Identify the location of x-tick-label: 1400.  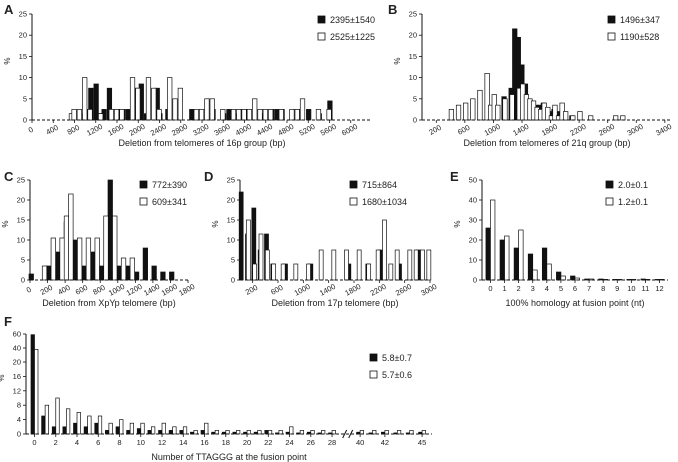
(151, 290).